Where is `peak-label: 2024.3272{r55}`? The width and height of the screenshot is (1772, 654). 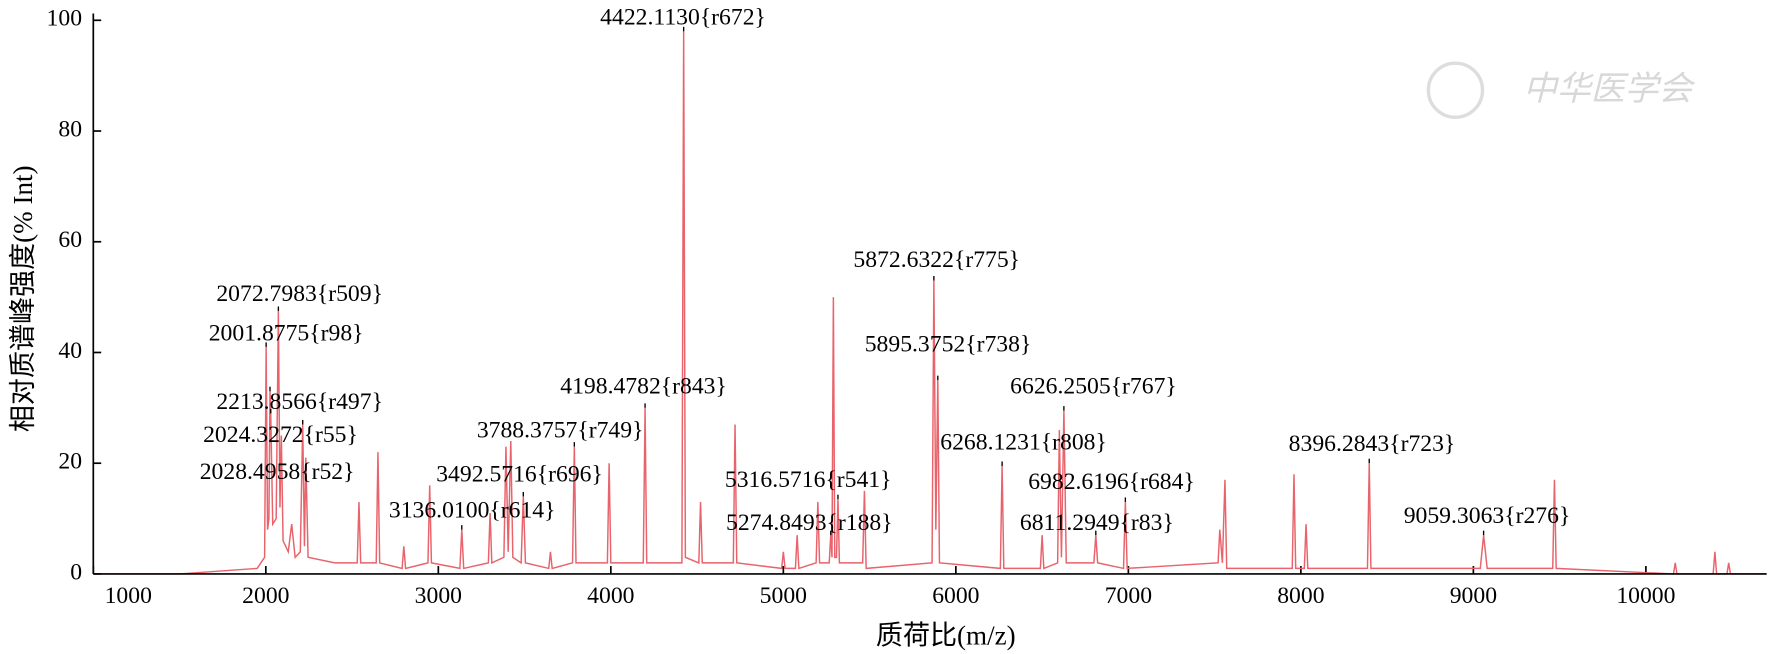 peak-label: 2024.3272{r55} is located at coordinates (280, 435).